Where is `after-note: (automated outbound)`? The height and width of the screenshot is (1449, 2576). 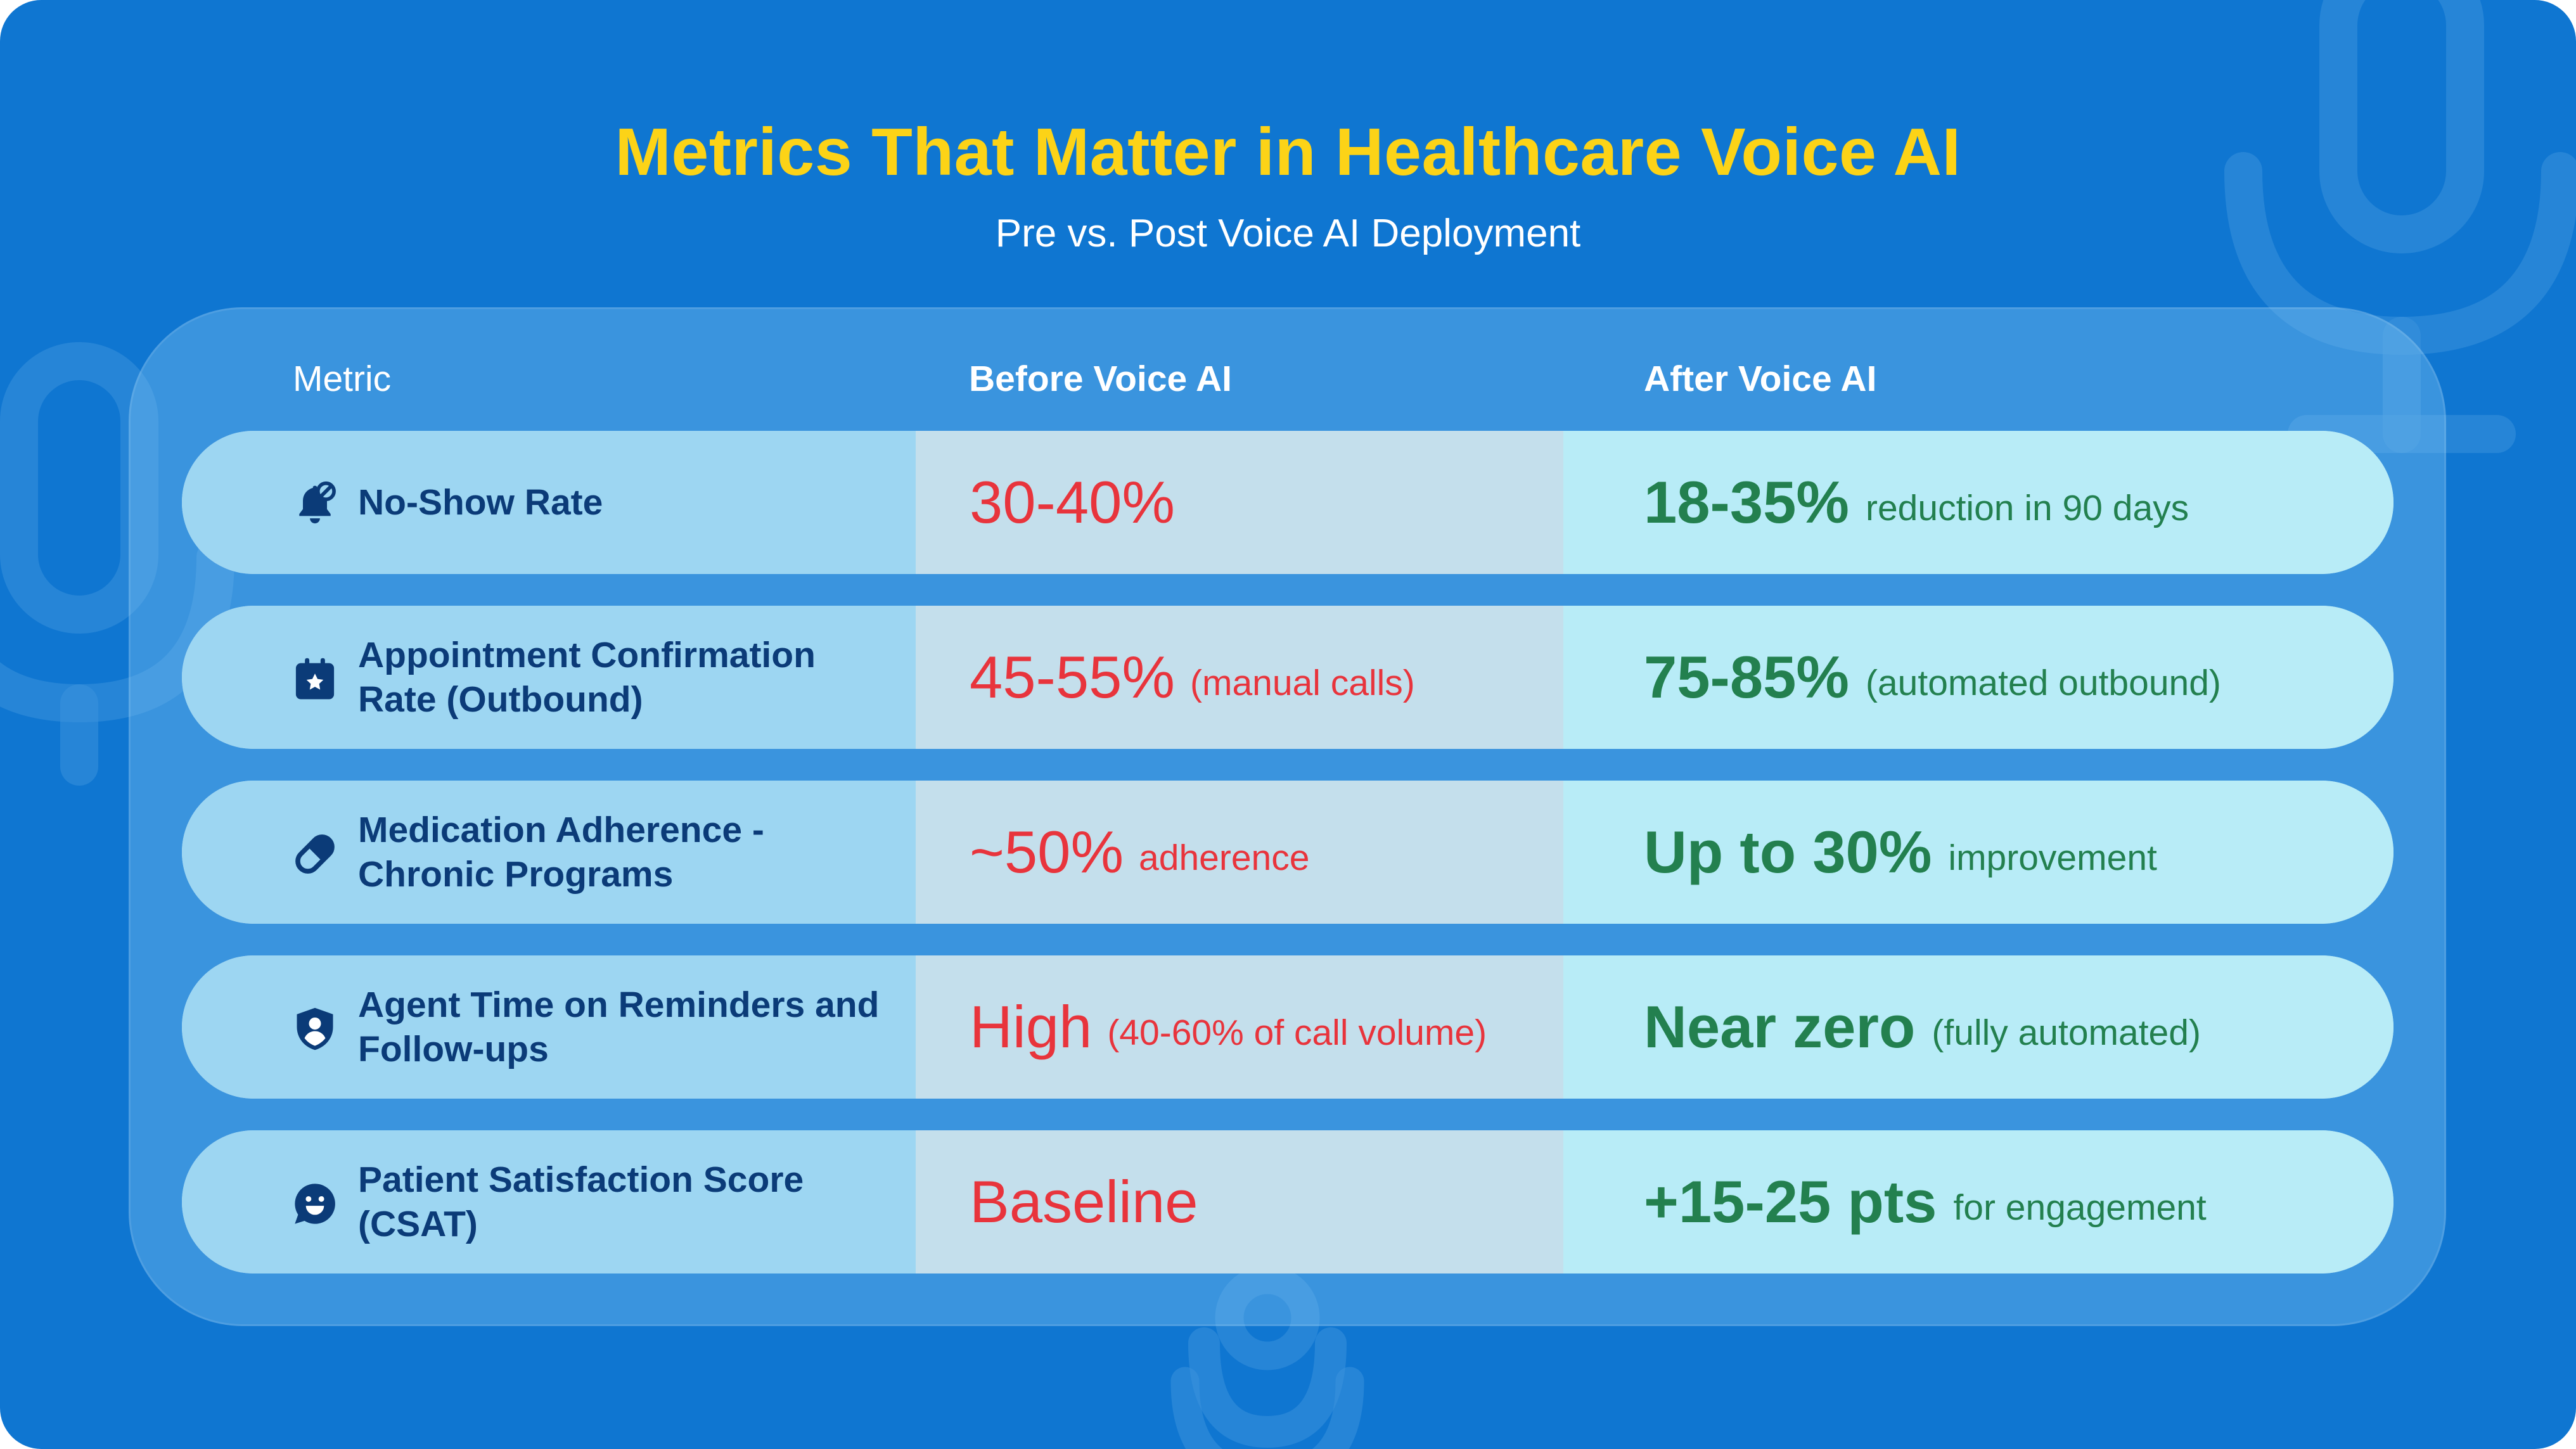 after-note: (automated outbound) is located at coordinates (2043, 683).